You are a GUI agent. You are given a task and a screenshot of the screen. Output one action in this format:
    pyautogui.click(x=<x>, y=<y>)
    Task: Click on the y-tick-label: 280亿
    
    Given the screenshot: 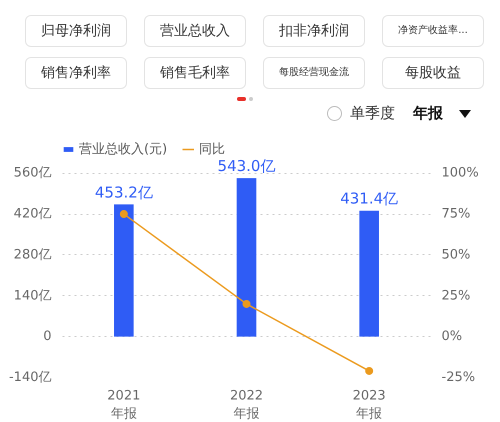 What is the action you would take?
    pyautogui.click(x=33, y=254)
    